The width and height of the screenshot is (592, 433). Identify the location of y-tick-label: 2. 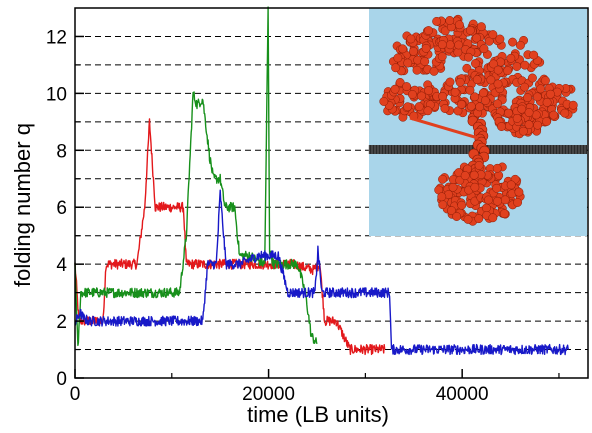
(61, 322).